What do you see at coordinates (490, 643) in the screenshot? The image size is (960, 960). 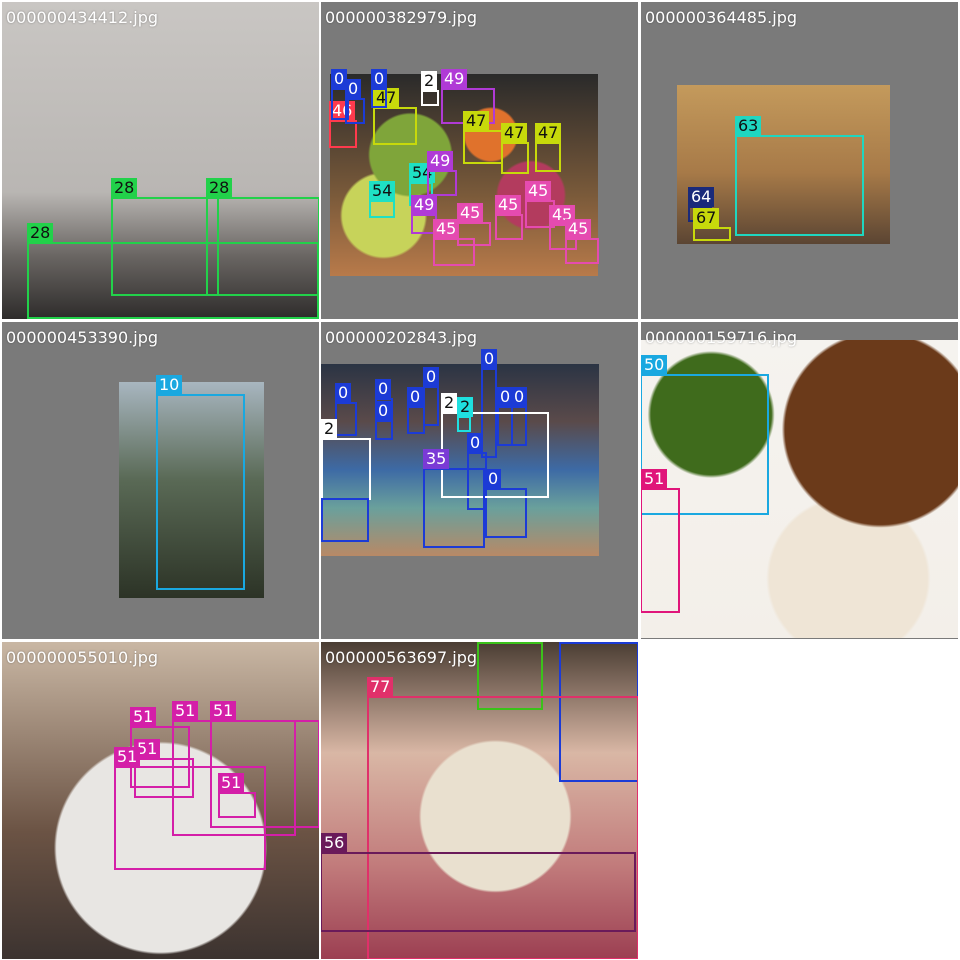 I see `class-label: 73` at bounding box center [490, 643].